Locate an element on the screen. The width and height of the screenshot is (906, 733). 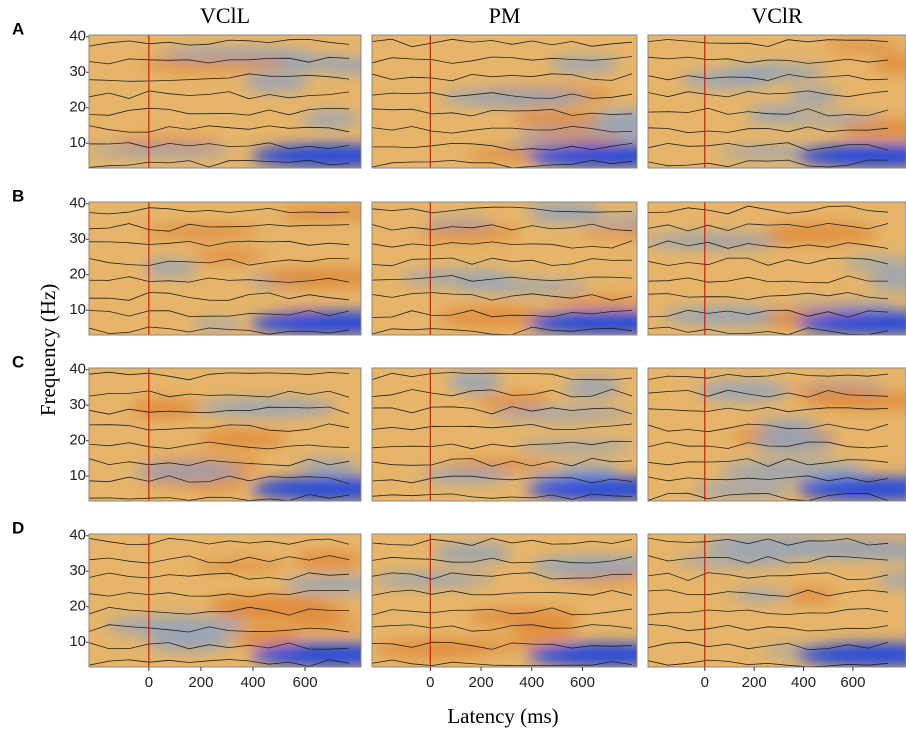
y-tick-label: 20 is located at coordinates (77, 606).